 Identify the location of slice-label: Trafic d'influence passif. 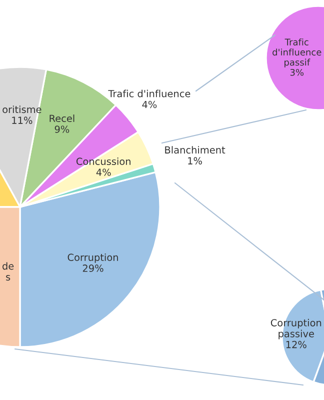
(297, 53).